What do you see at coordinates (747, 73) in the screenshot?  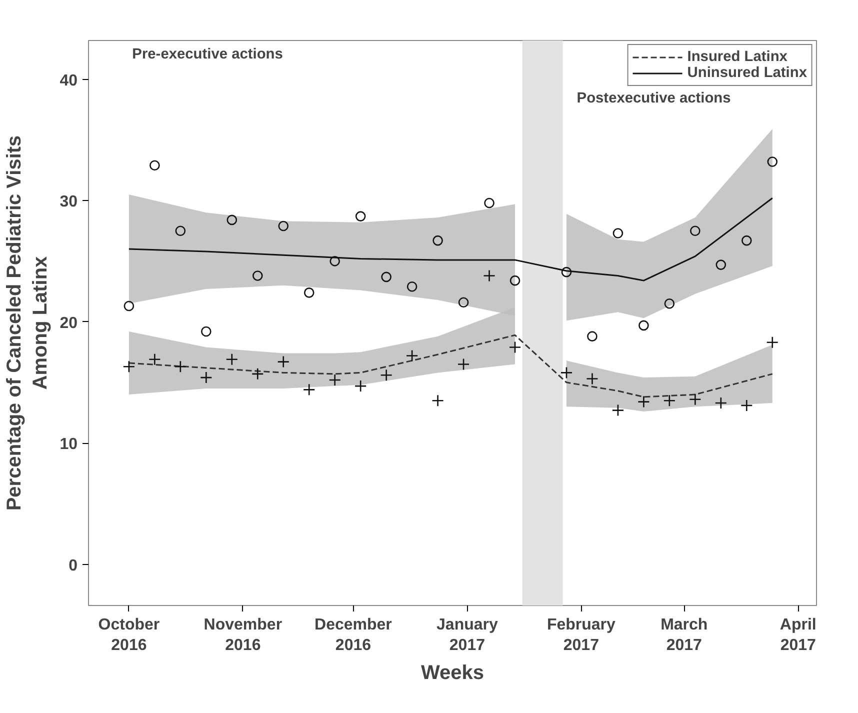 I see `legend-label: Uninsured Latinx` at bounding box center [747, 73].